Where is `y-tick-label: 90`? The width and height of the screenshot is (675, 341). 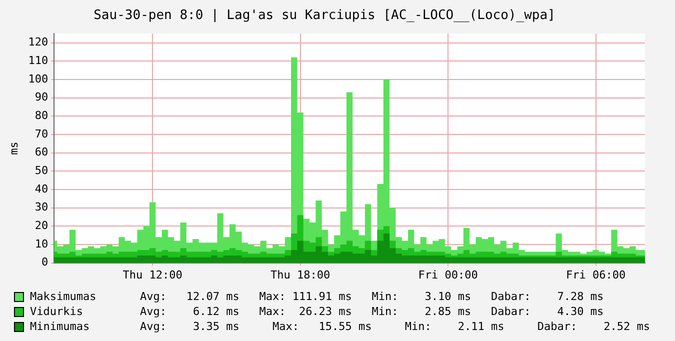 y-tick-label: 90 is located at coordinates (41, 97).